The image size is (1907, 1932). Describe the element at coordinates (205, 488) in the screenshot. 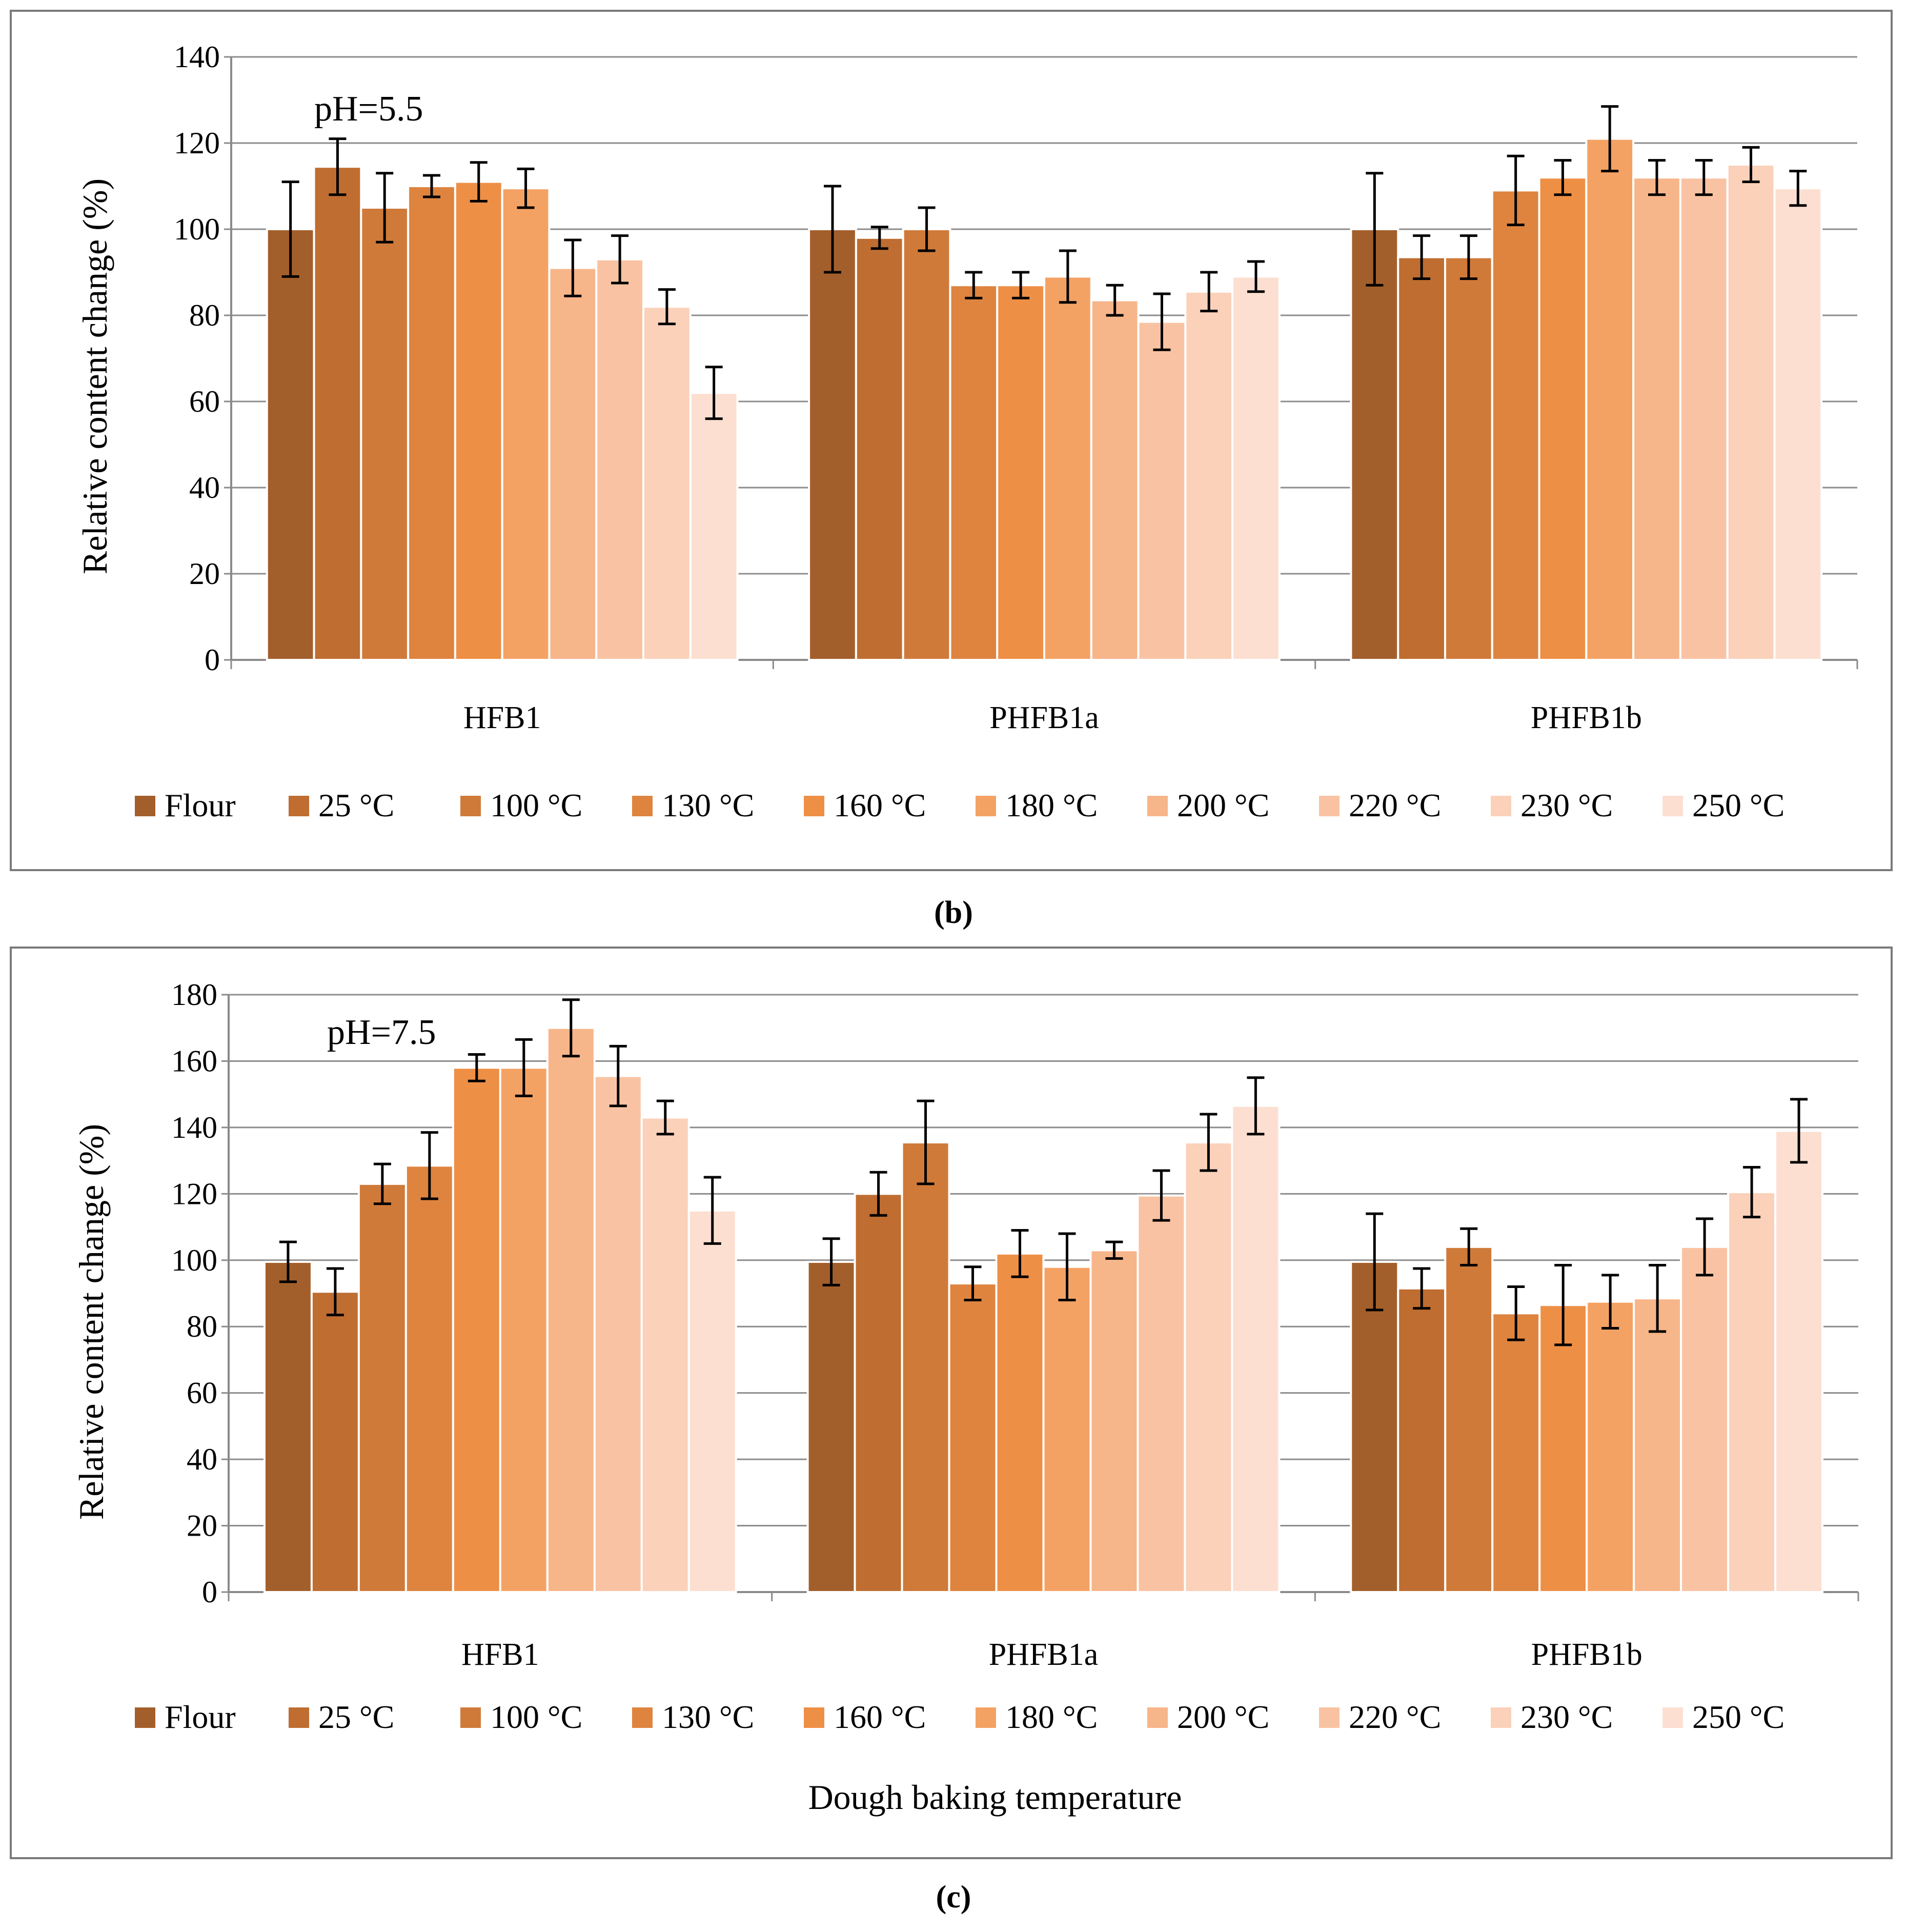

I see `y-tick-label: 40` at that location.